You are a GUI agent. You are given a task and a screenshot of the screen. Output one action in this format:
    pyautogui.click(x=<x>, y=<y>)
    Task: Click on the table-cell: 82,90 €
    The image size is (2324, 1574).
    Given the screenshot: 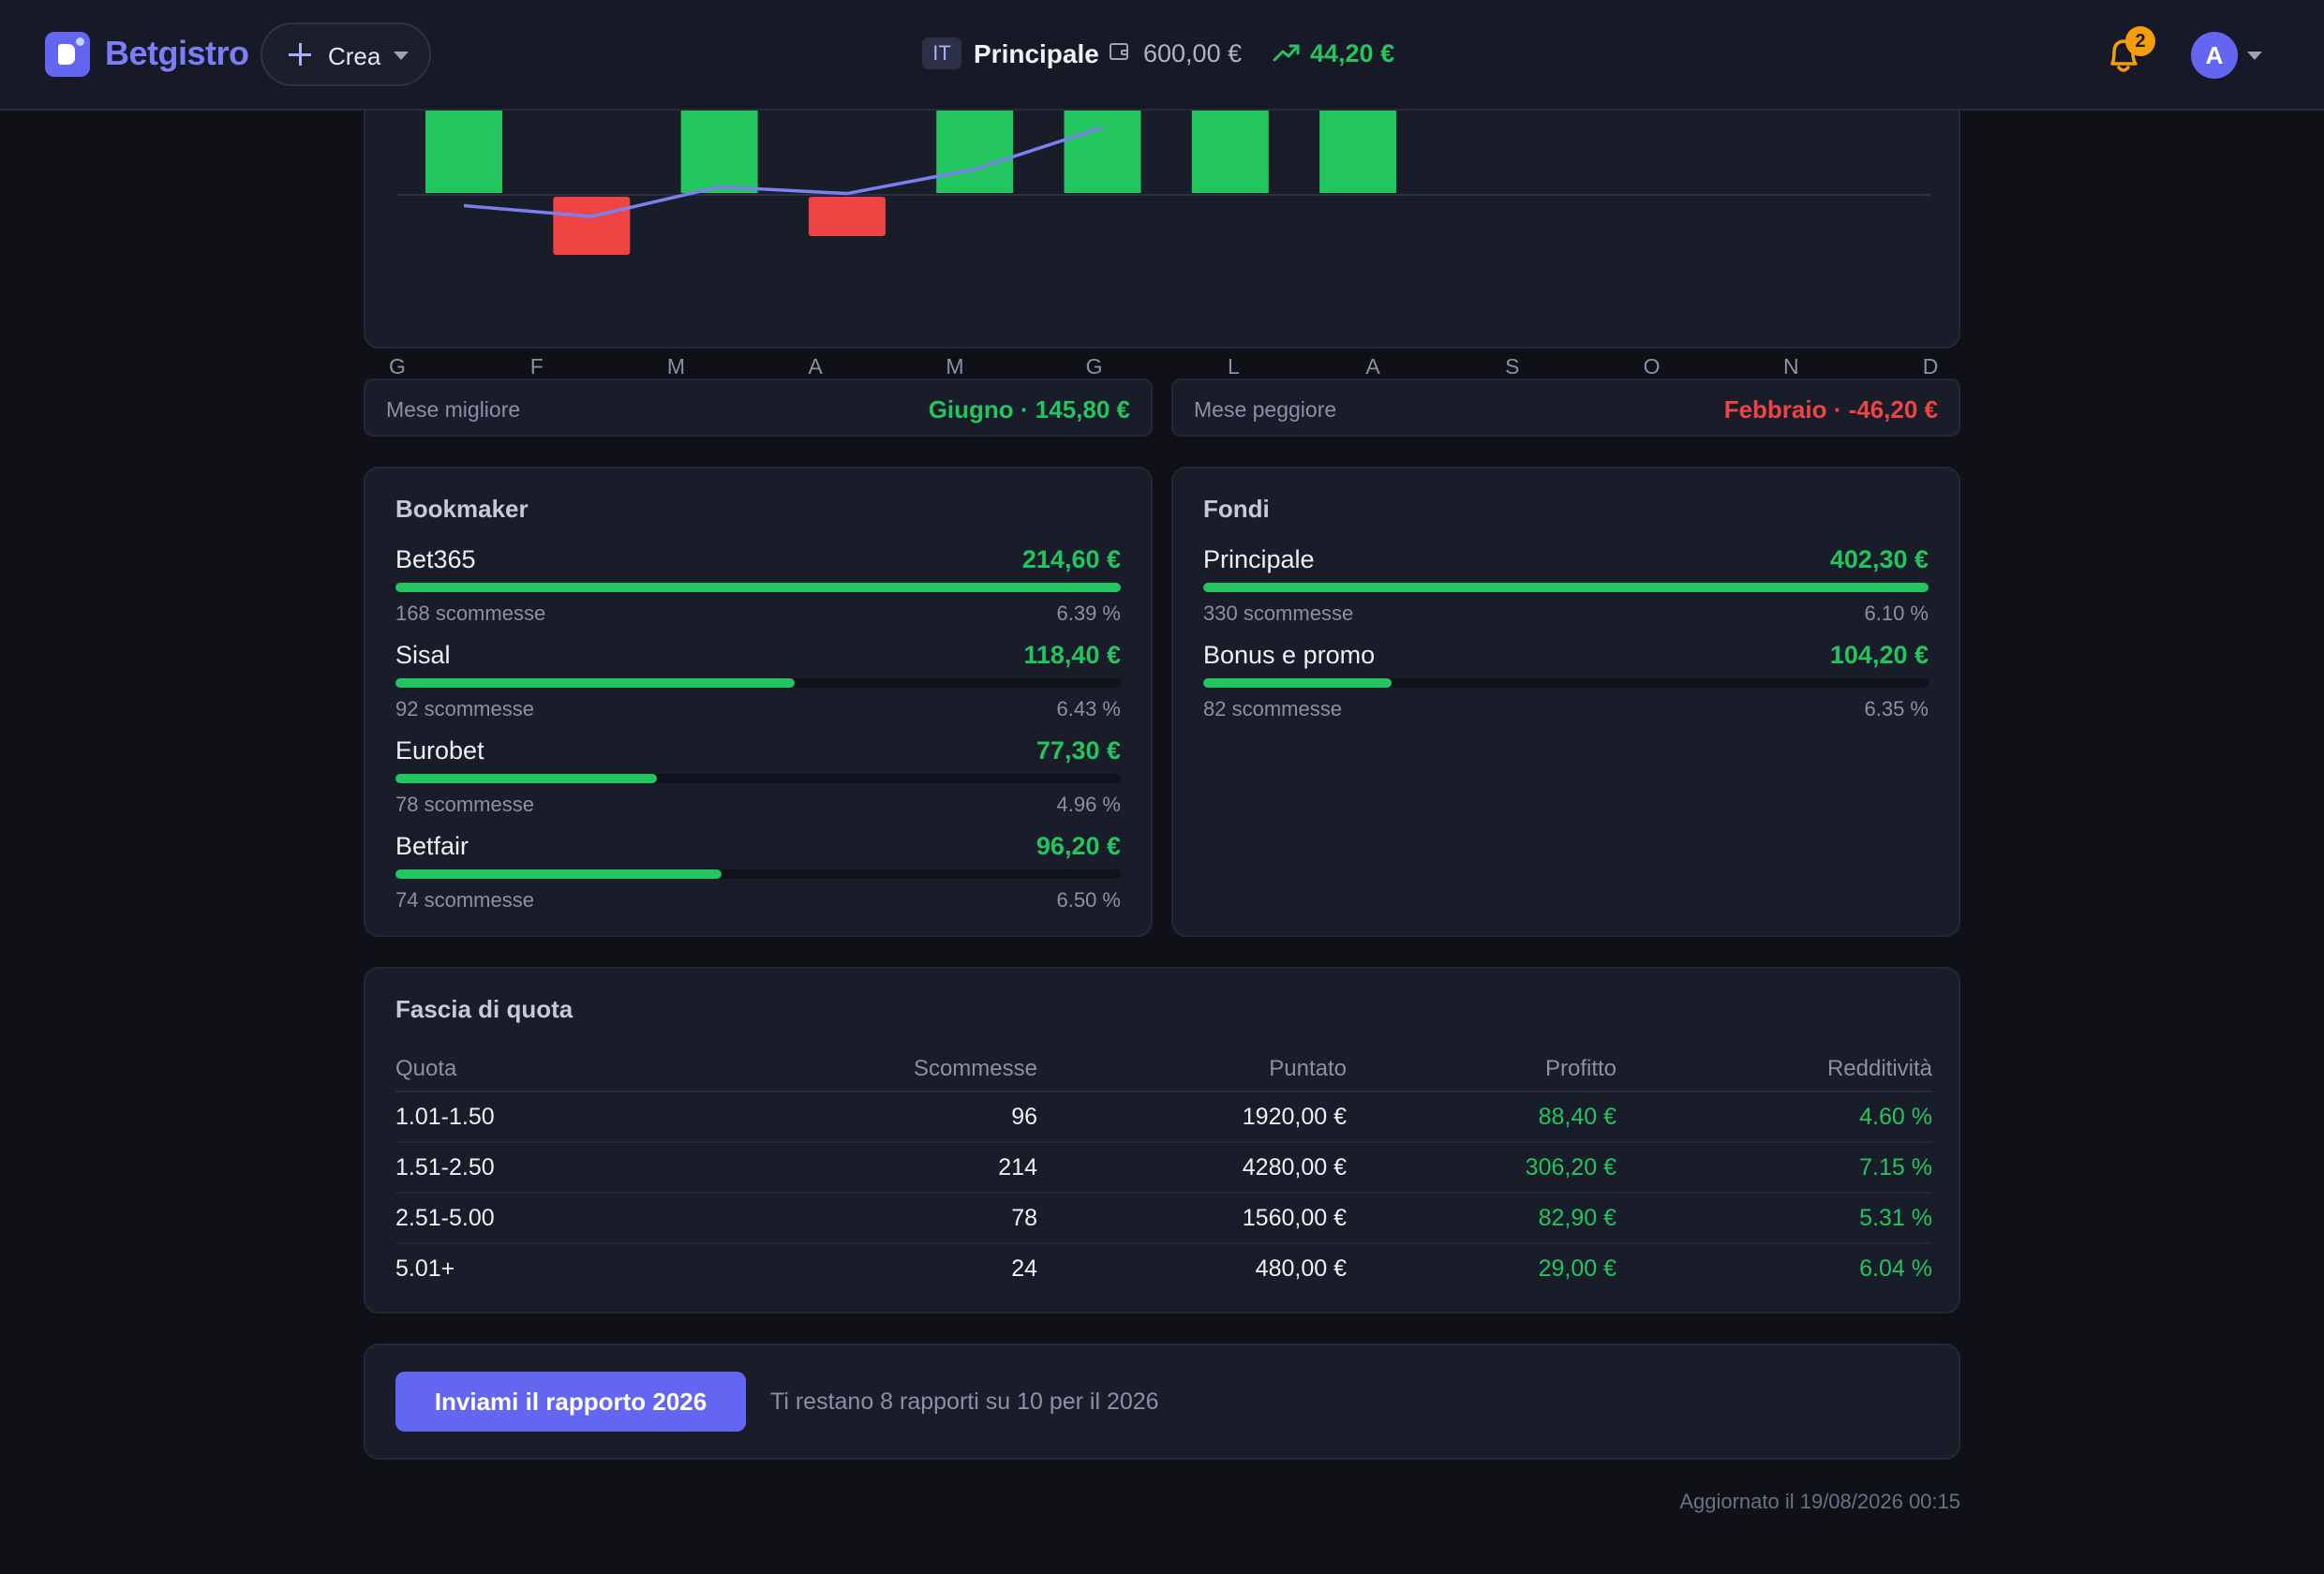 What is the action you would take?
    pyautogui.click(x=1481, y=1219)
    